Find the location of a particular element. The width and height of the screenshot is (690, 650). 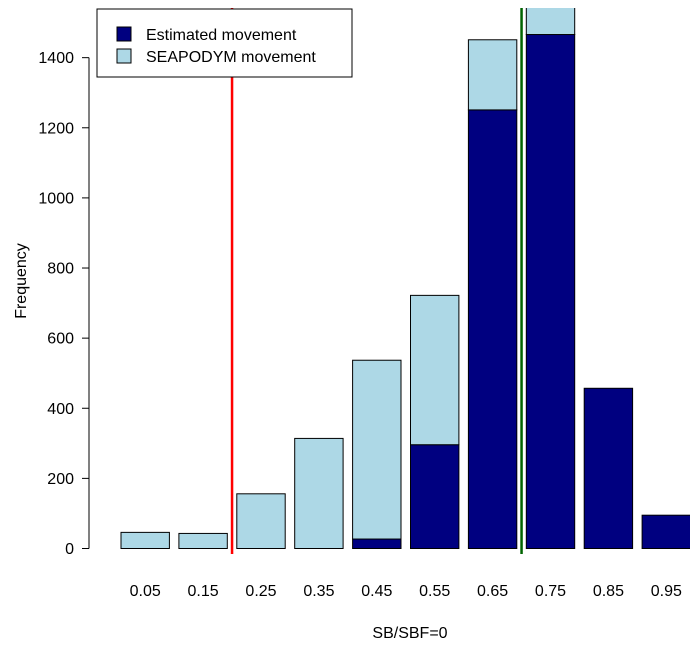

x-tick-label-0.75: 0.75 is located at coordinates (550, 591).